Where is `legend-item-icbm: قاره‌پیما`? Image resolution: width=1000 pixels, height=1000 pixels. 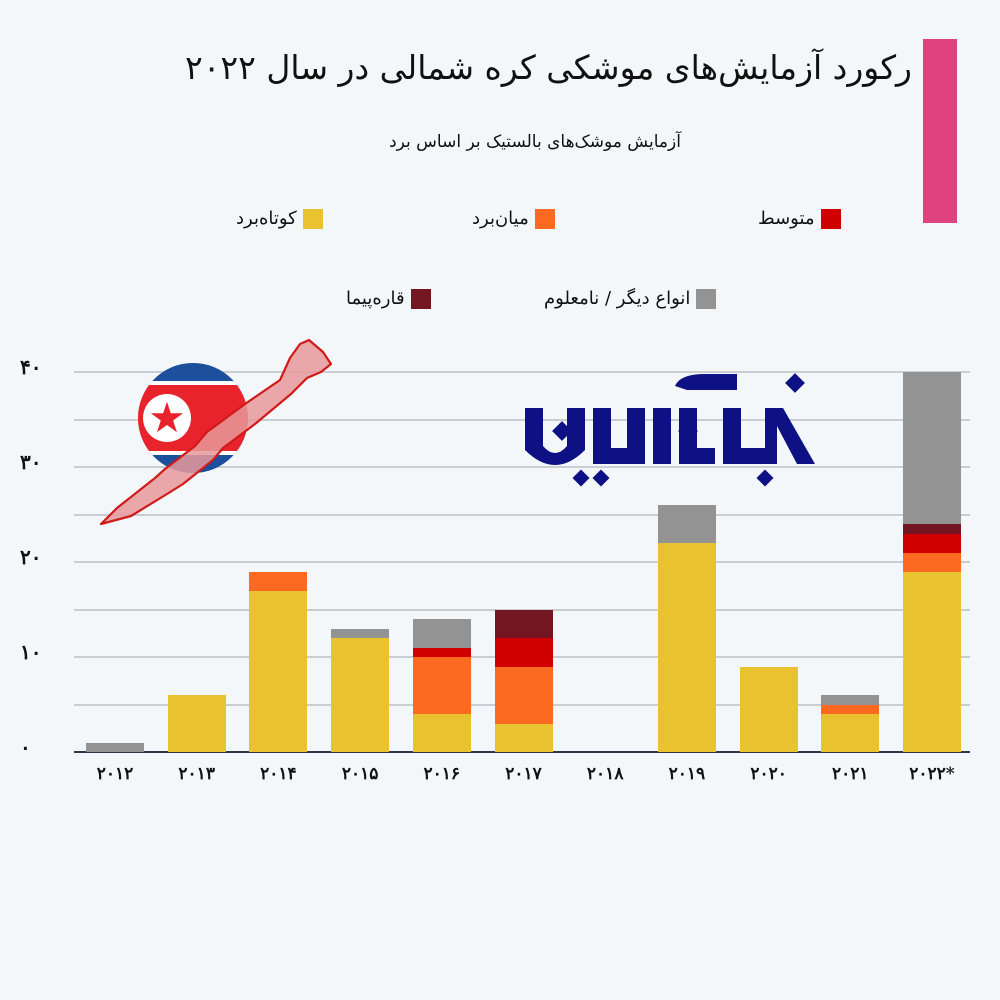
legend-item-icbm: قاره‌پیما is located at coordinates (388, 298).